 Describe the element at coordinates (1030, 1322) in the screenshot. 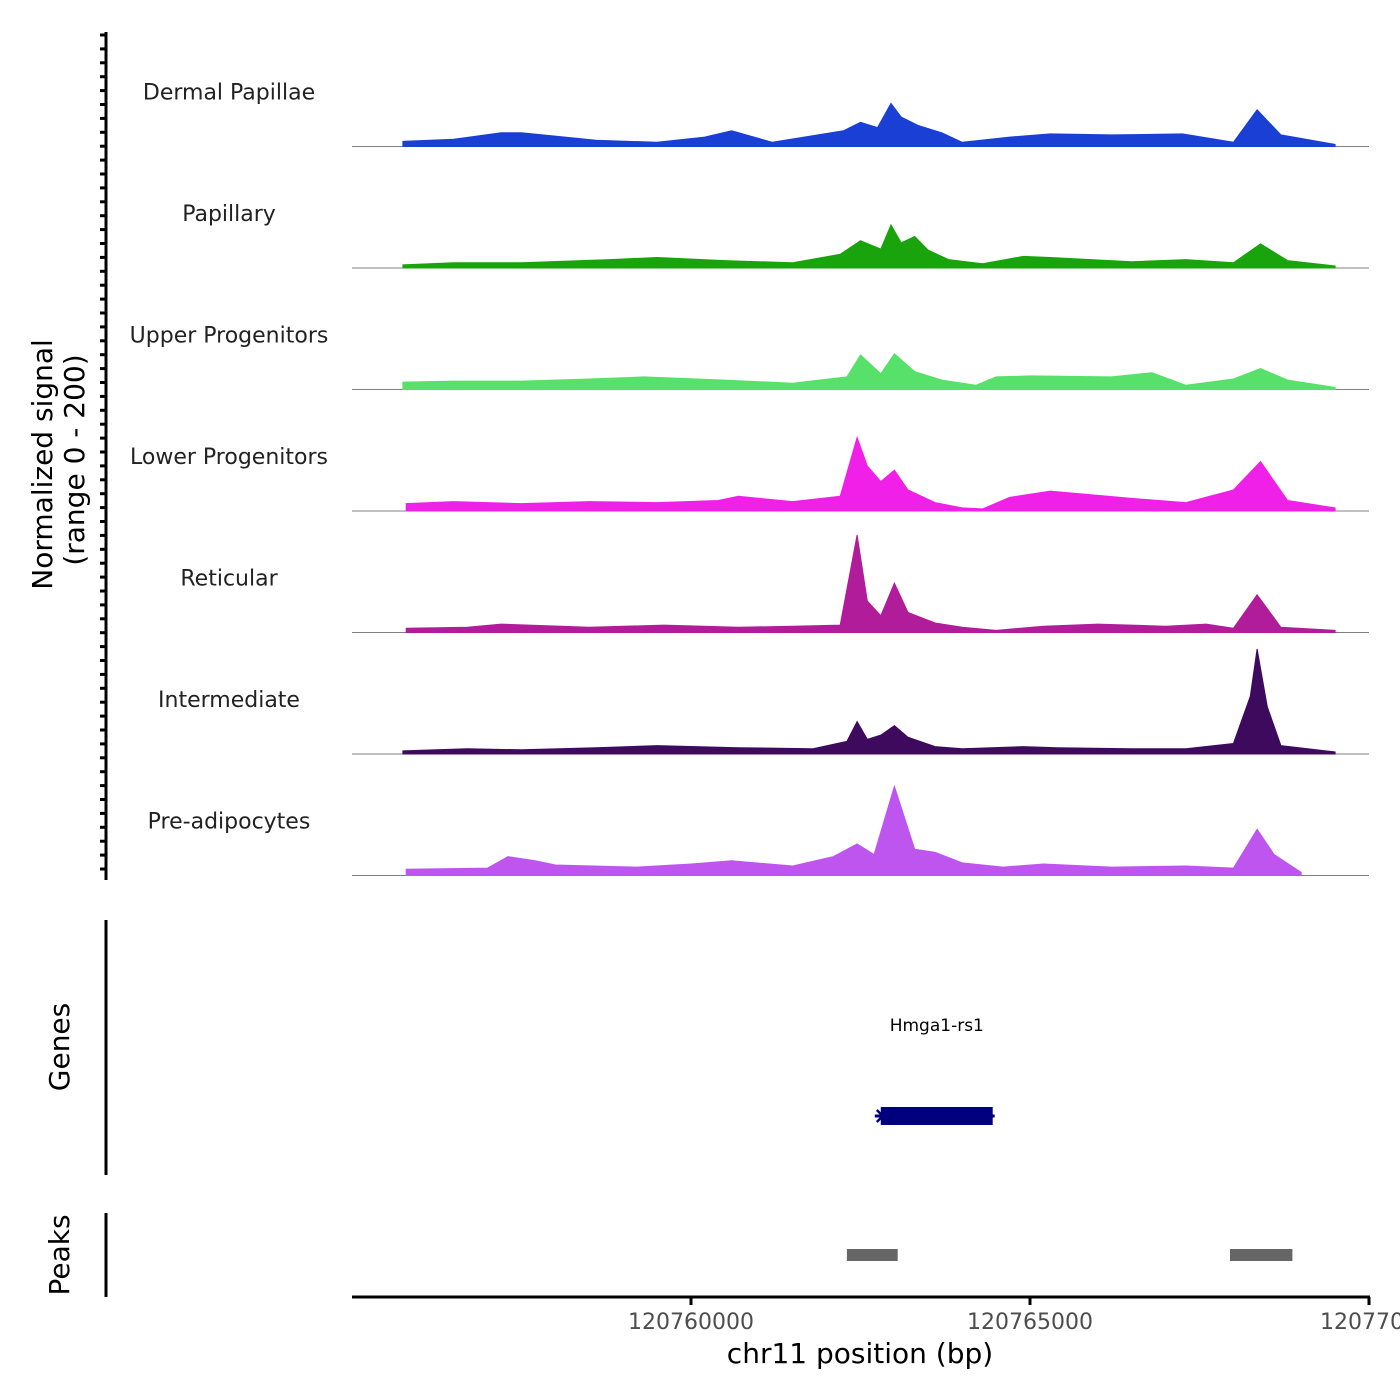

I see `x-tick-label: 120765000` at that location.